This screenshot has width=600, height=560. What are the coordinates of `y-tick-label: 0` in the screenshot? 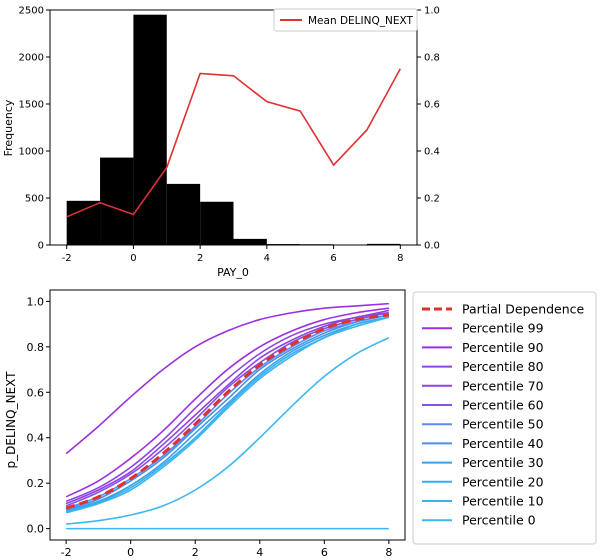 It's located at (41, 246).